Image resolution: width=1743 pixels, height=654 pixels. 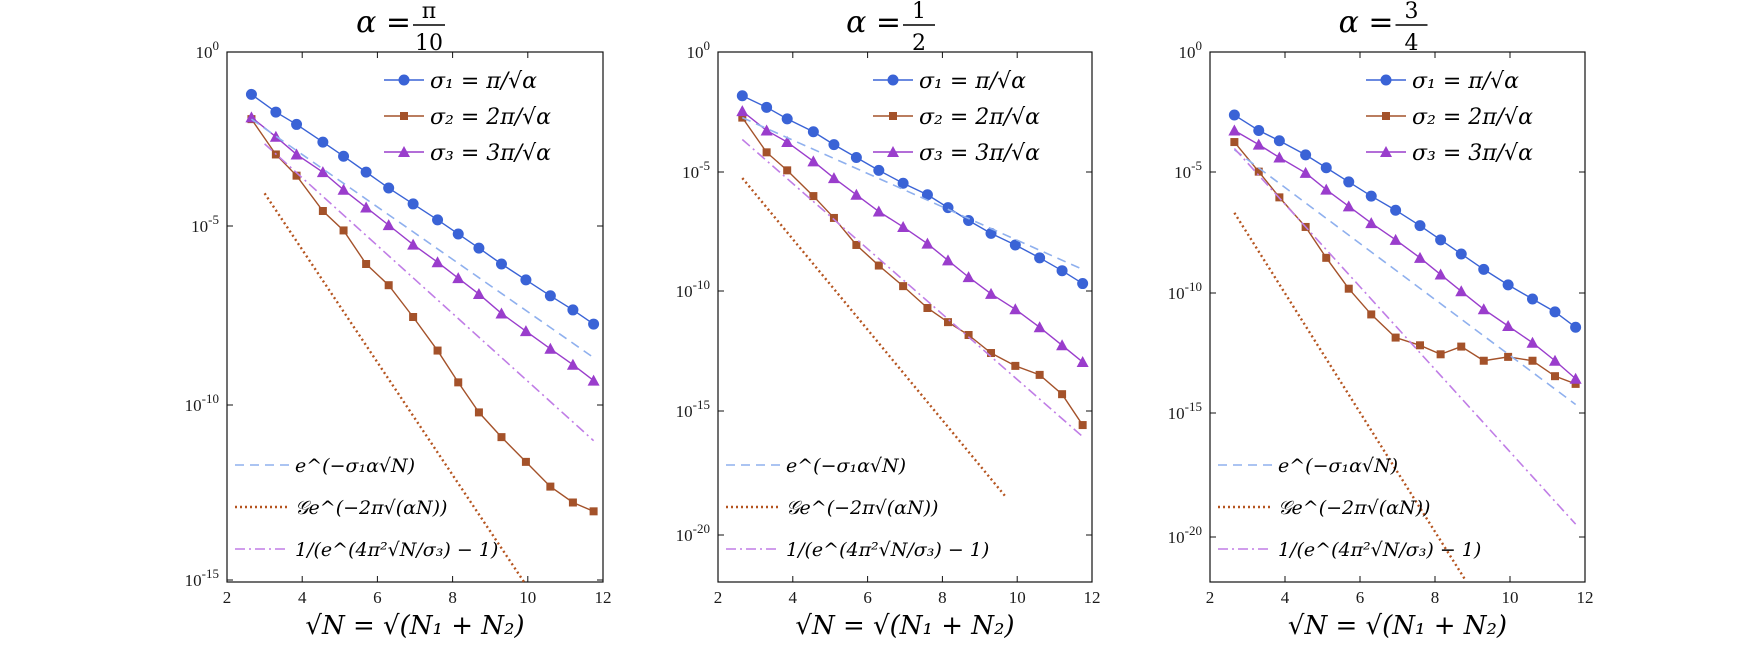 I want to click on y-tick-label: 10⁻¹⁵, so click(x=693, y=409).